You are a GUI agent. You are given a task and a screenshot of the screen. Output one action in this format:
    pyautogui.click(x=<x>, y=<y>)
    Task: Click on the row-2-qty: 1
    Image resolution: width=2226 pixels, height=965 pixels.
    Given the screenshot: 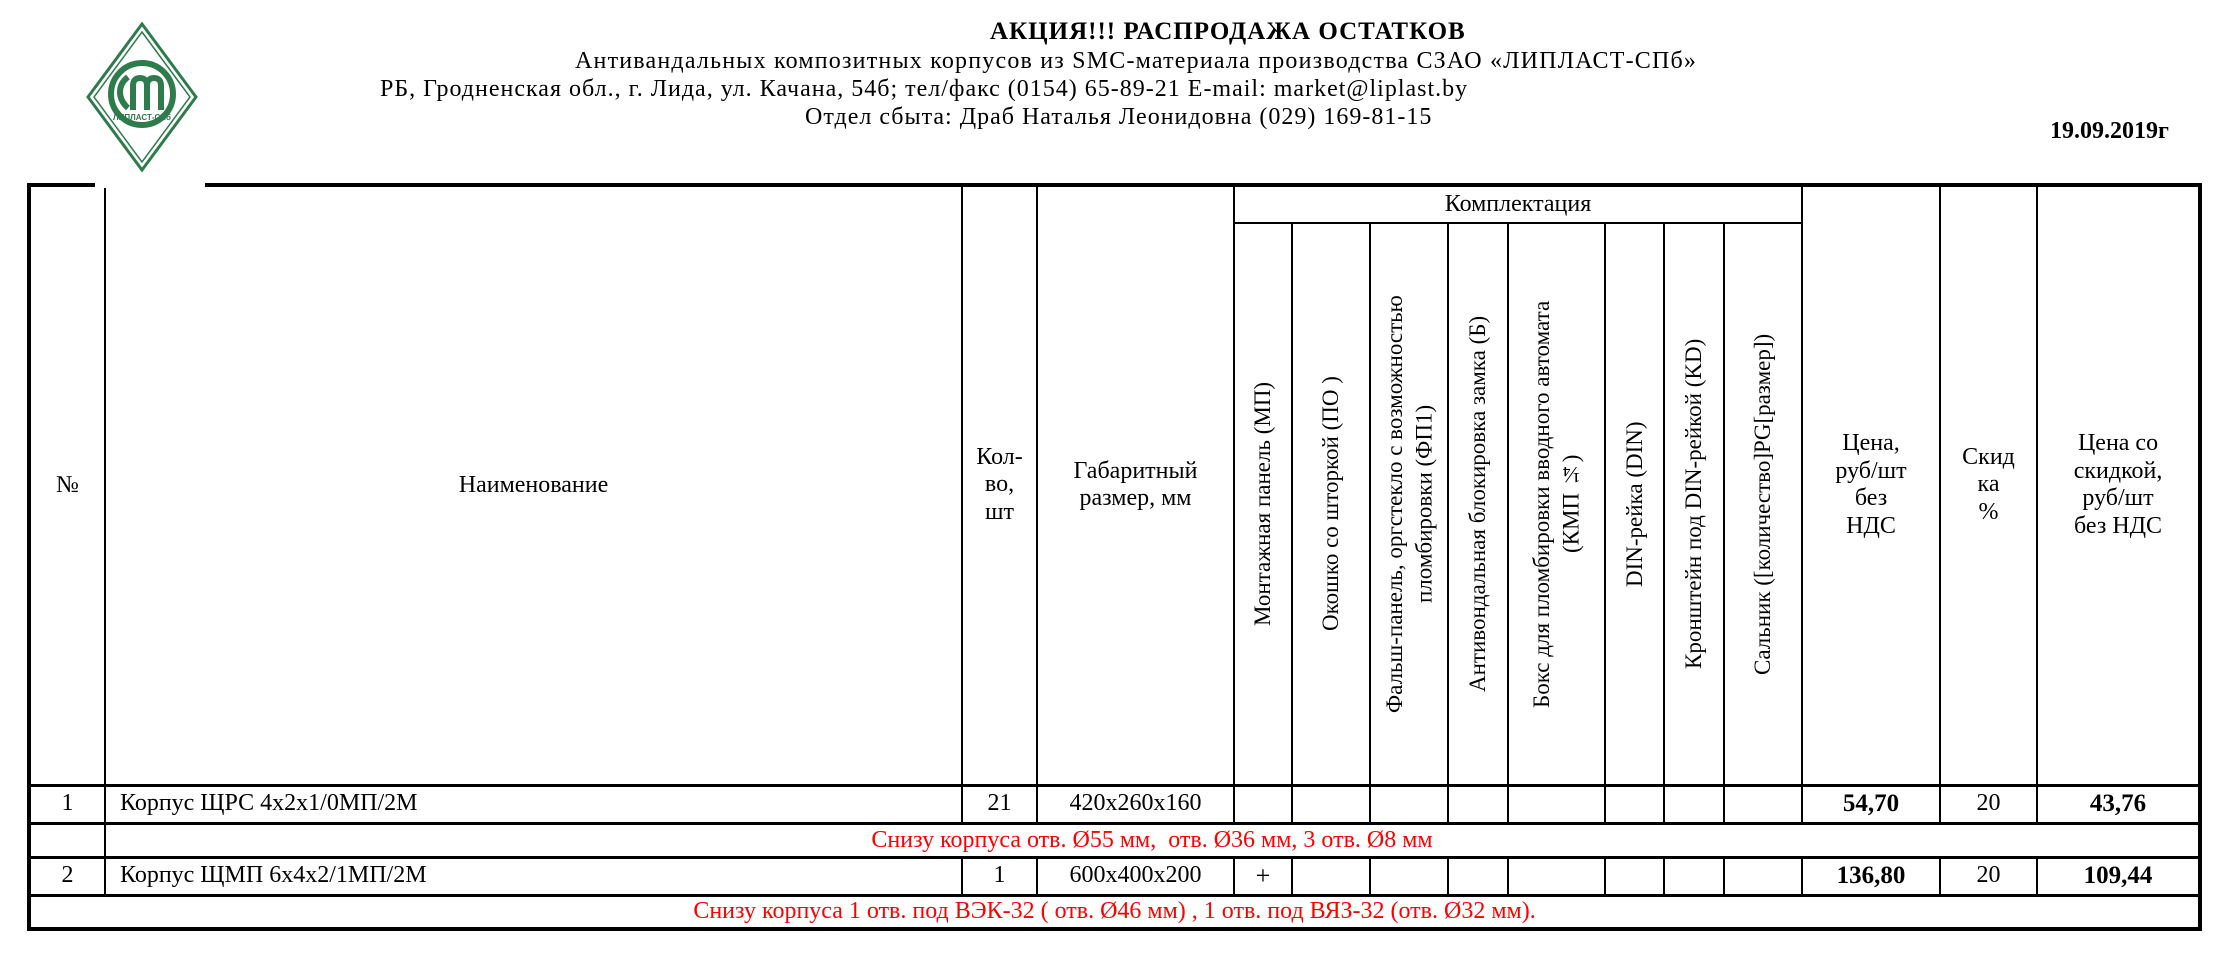 What is the action you would take?
    pyautogui.click(x=999, y=876)
    